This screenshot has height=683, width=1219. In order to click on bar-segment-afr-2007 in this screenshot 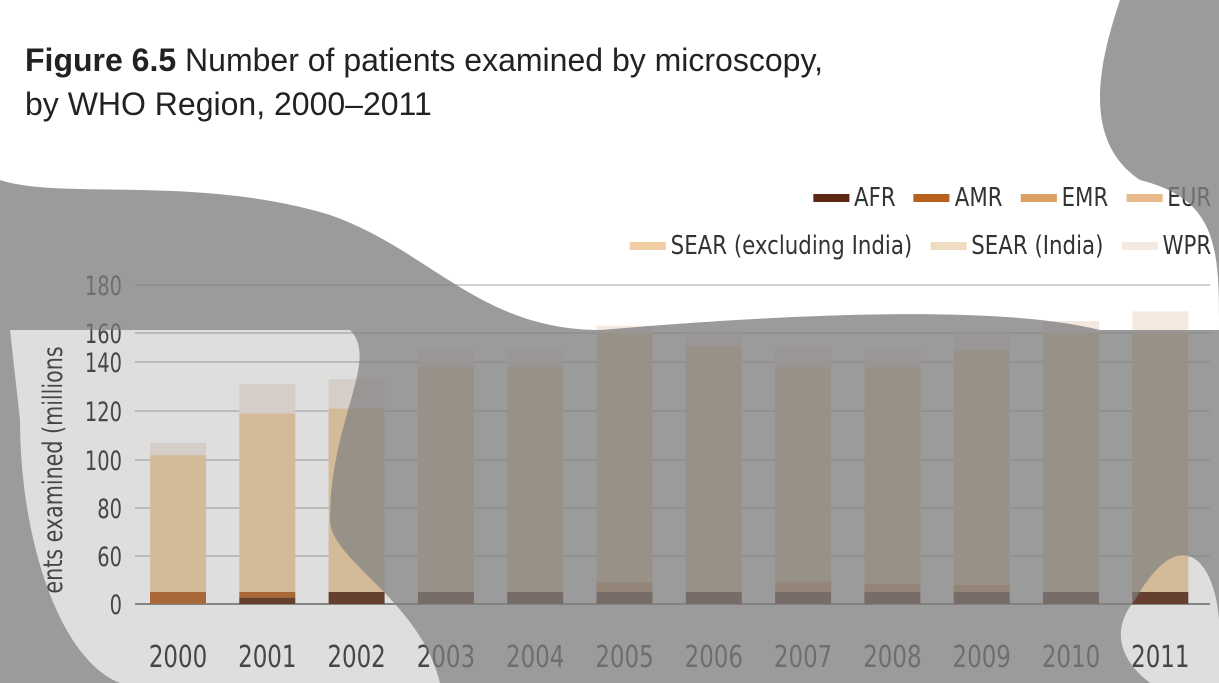, I will do `click(803, 598)`.